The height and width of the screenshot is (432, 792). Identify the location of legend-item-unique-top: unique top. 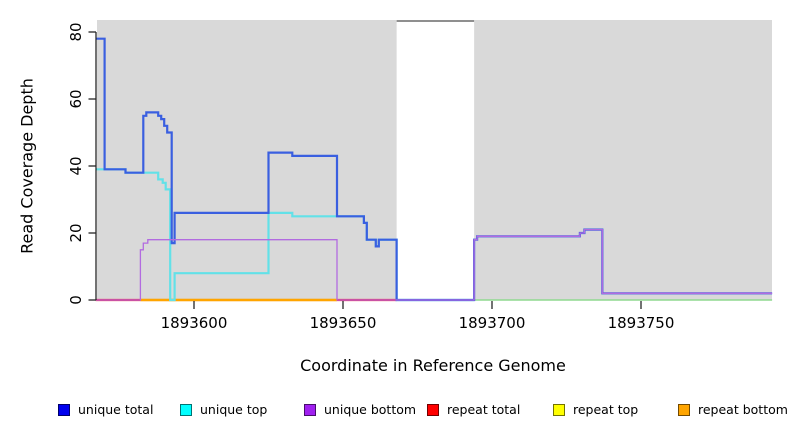
(223, 409).